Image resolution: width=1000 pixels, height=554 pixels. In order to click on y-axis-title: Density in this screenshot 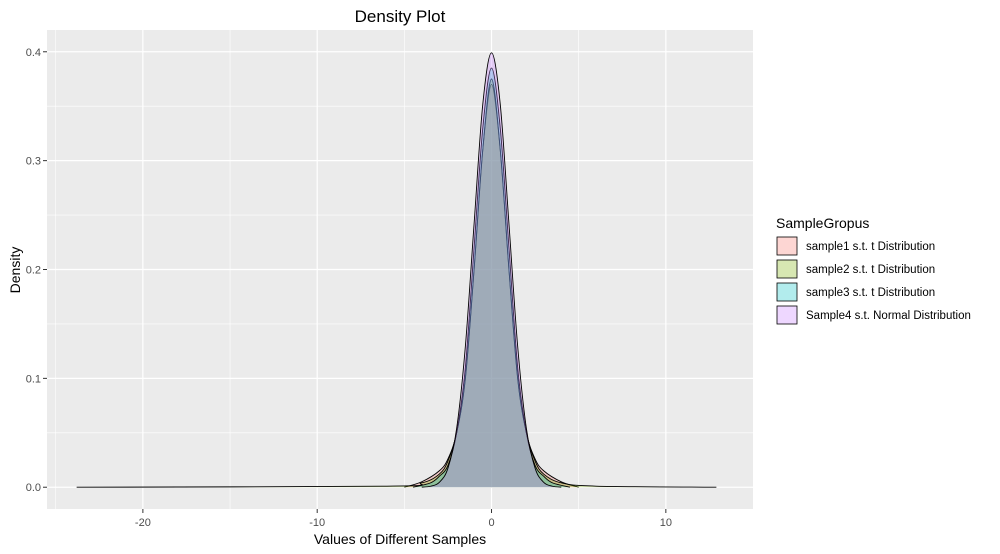, I will do `click(15, 270)`.